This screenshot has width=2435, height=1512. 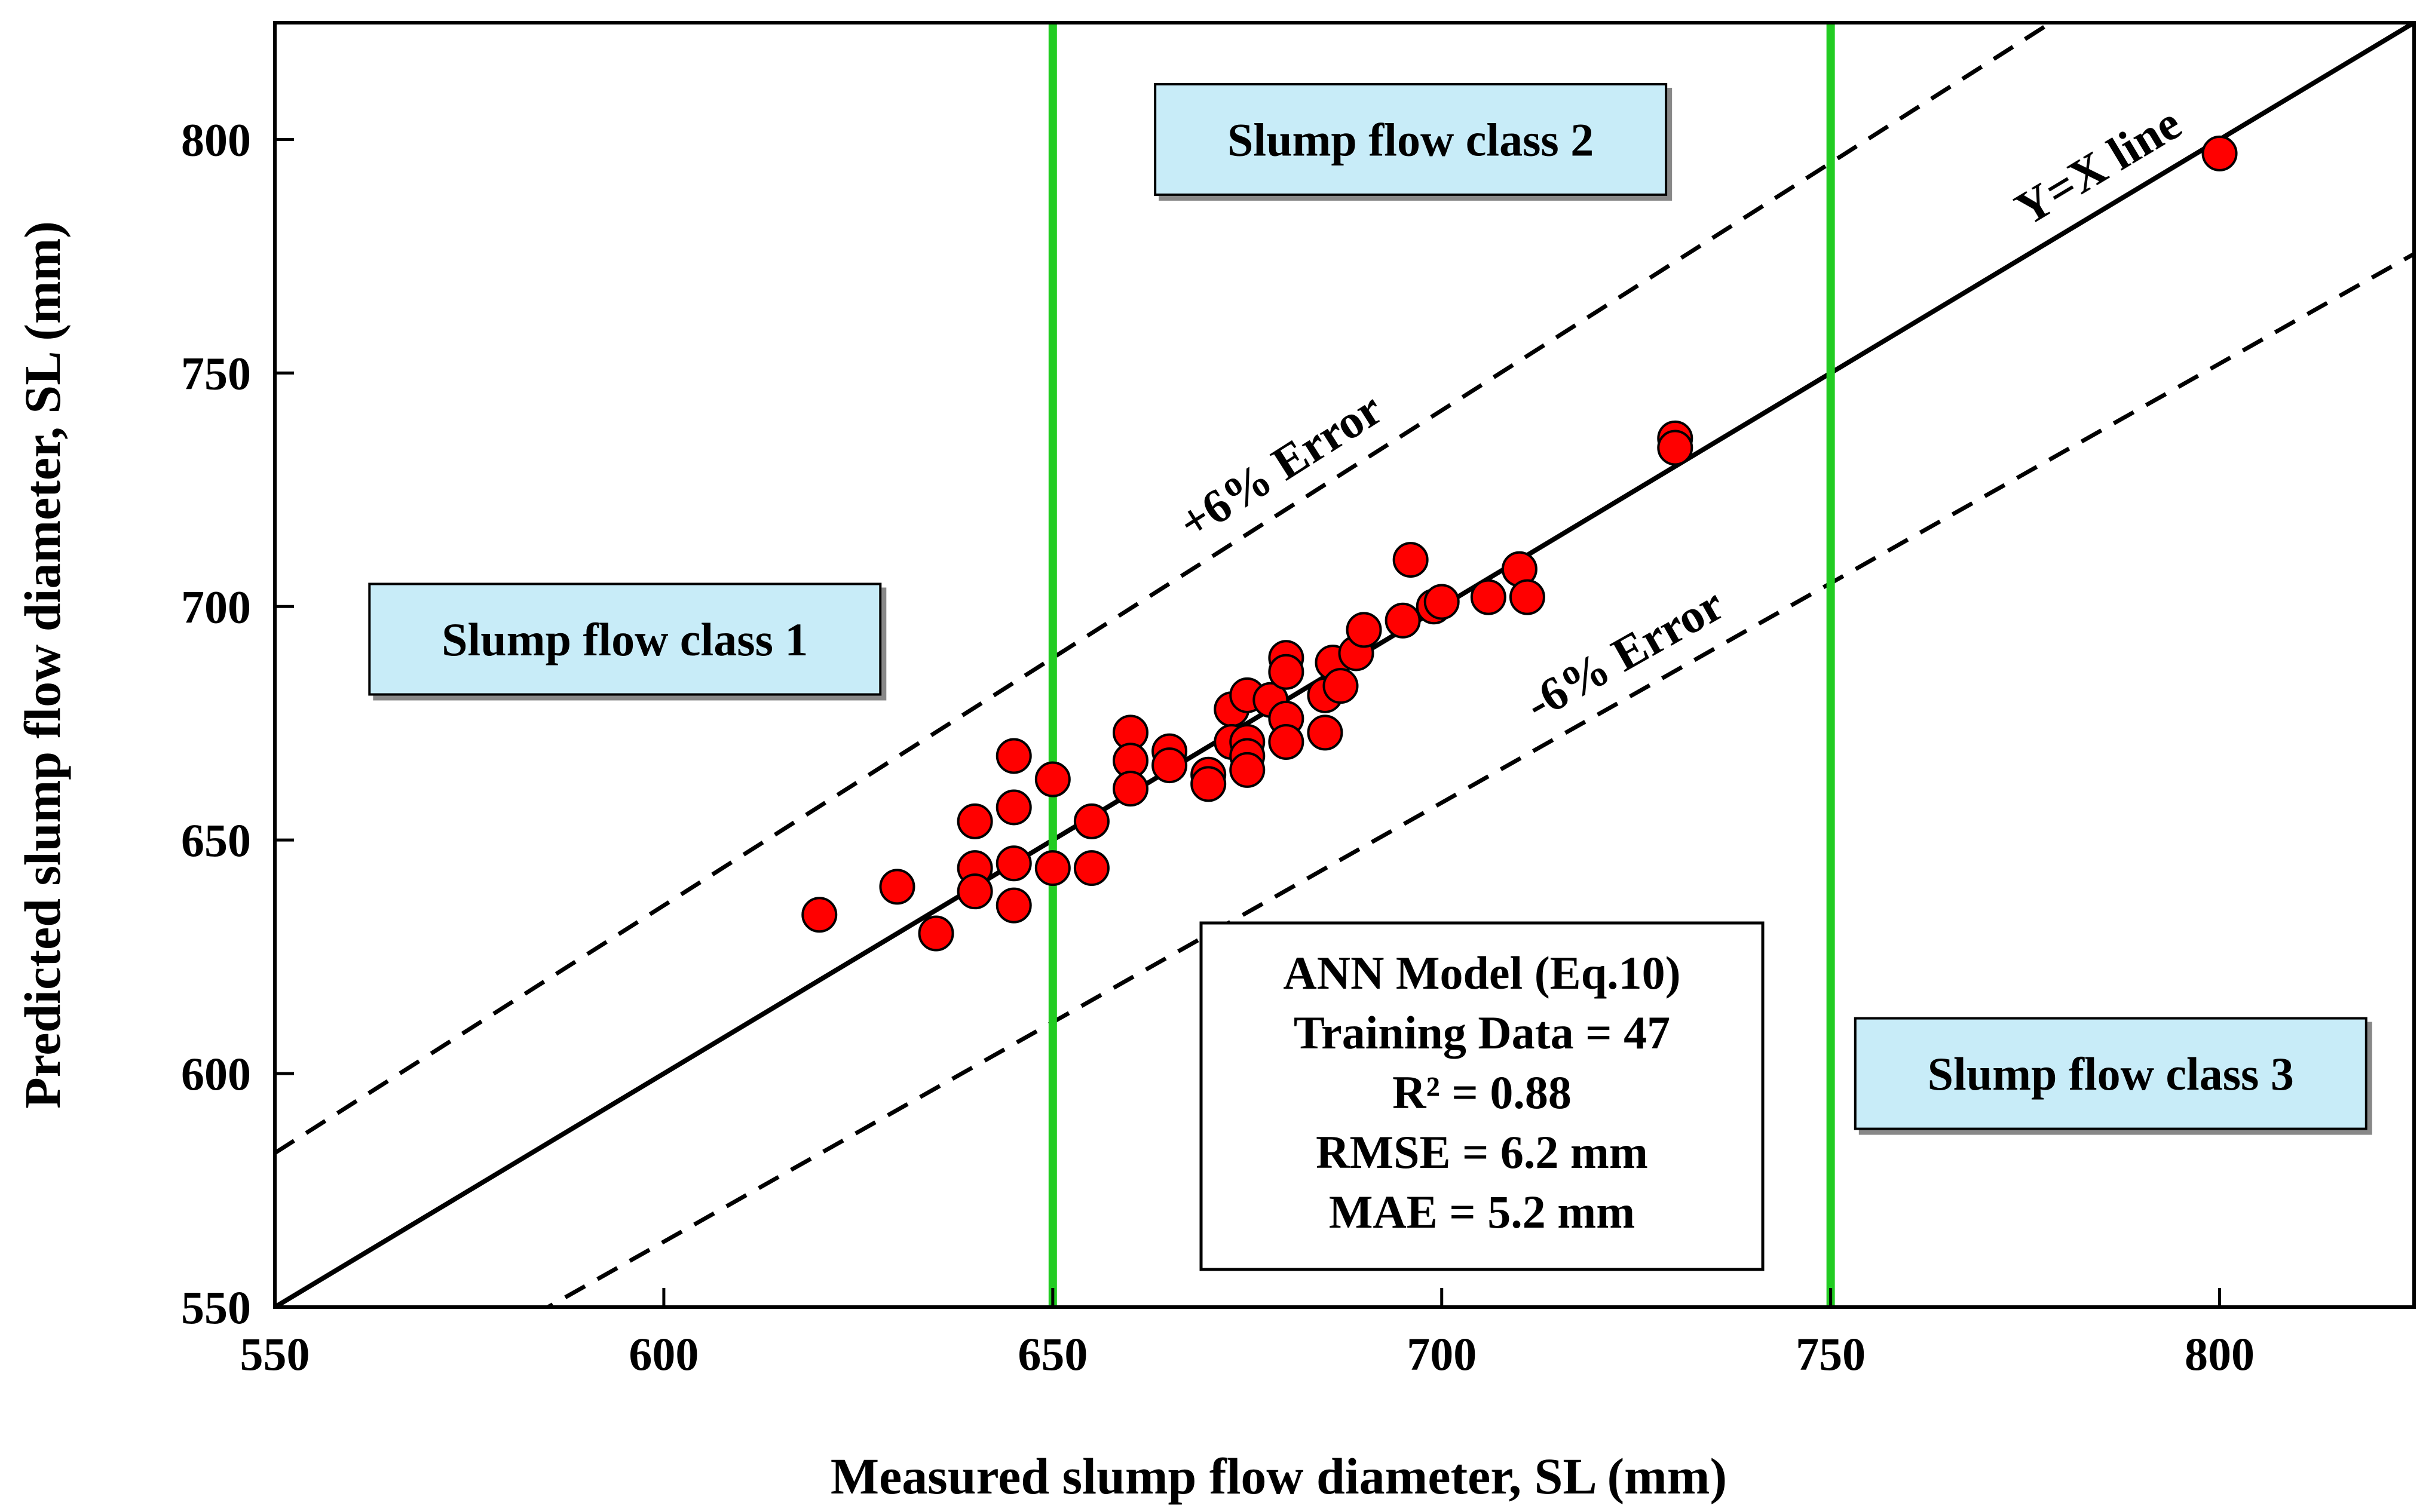 What do you see at coordinates (1831, 1354) in the screenshot?
I see `x-tick-label: 750` at bounding box center [1831, 1354].